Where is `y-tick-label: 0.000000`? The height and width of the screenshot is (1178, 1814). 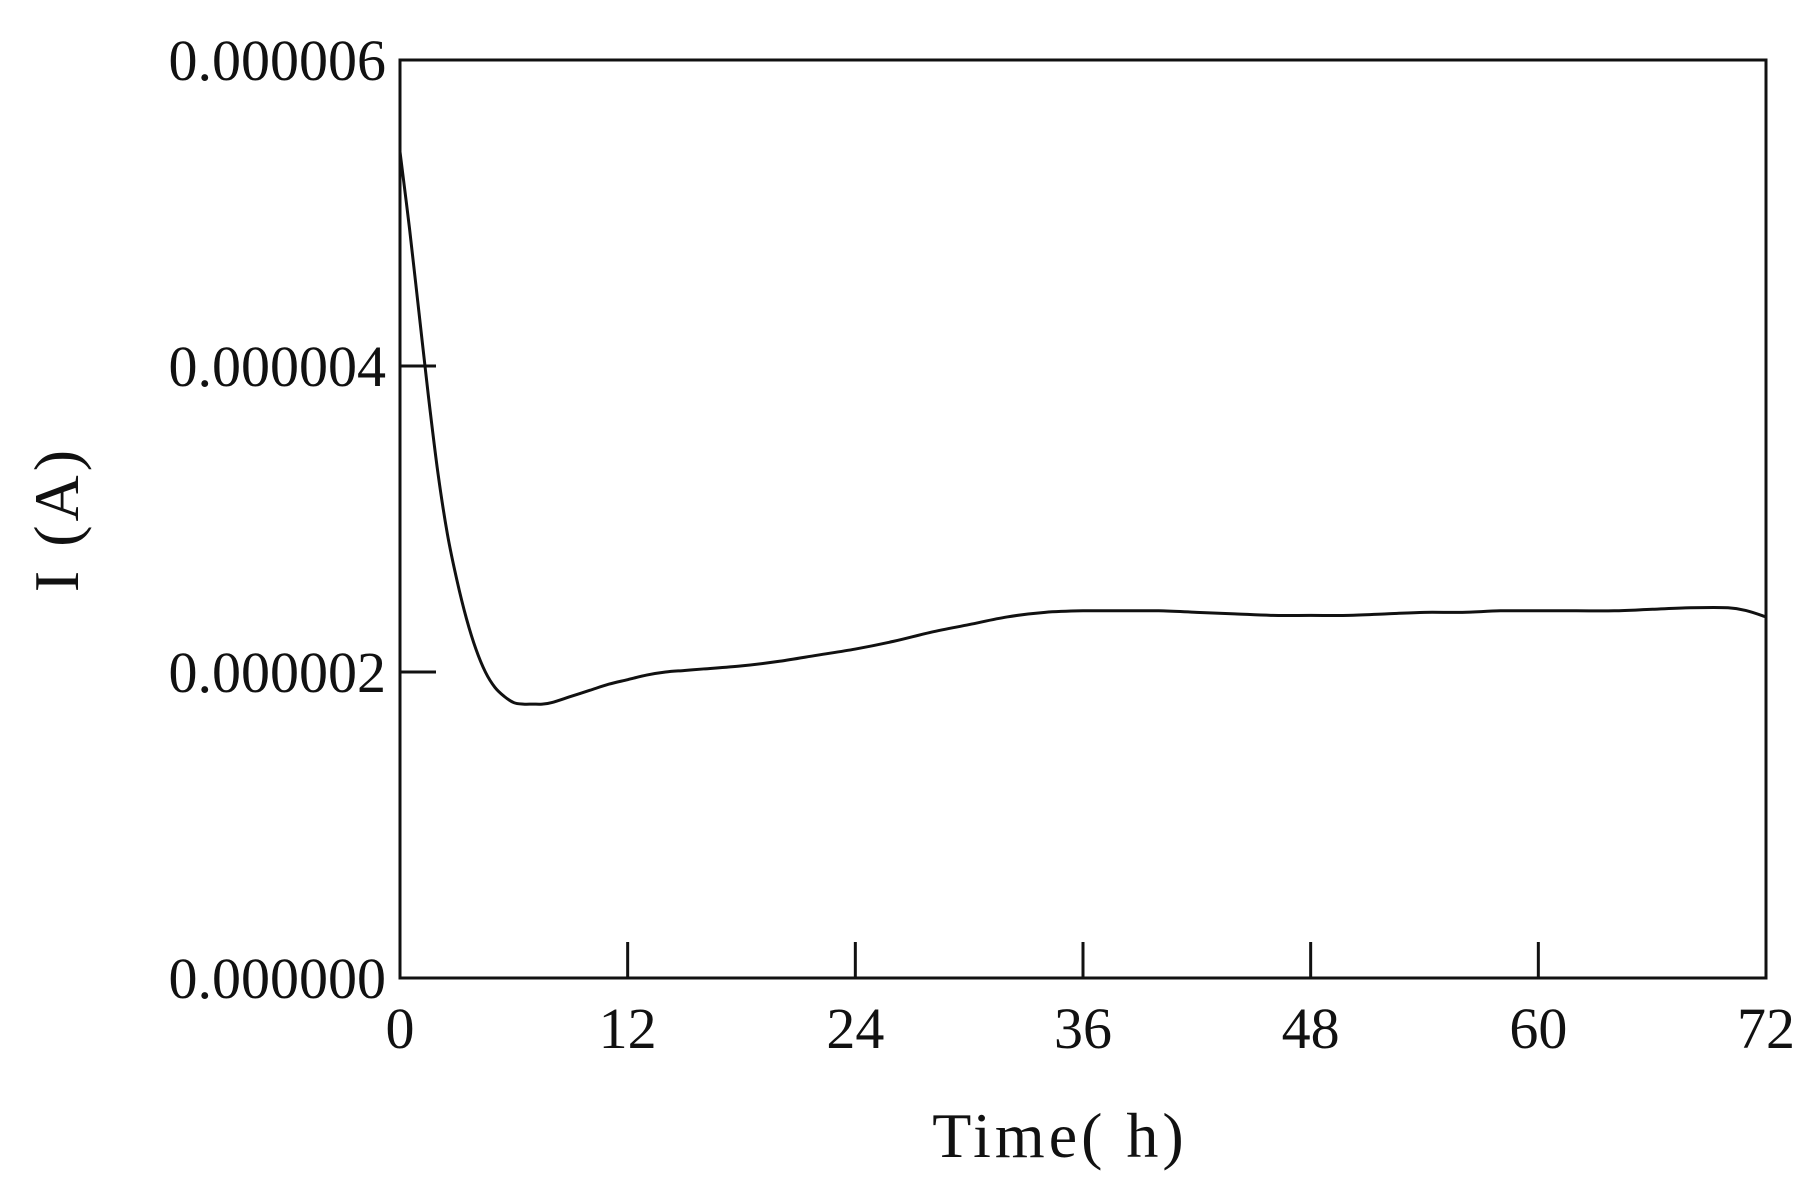
y-tick-label: 0.000000 is located at coordinates (278, 978).